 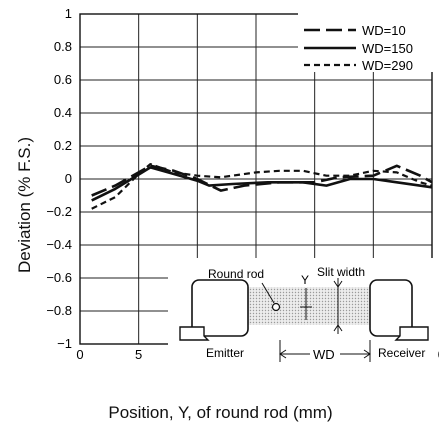 What do you see at coordinates (391, 308) in the screenshot?
I see `receiver-body` at bounding box center [391, 308].